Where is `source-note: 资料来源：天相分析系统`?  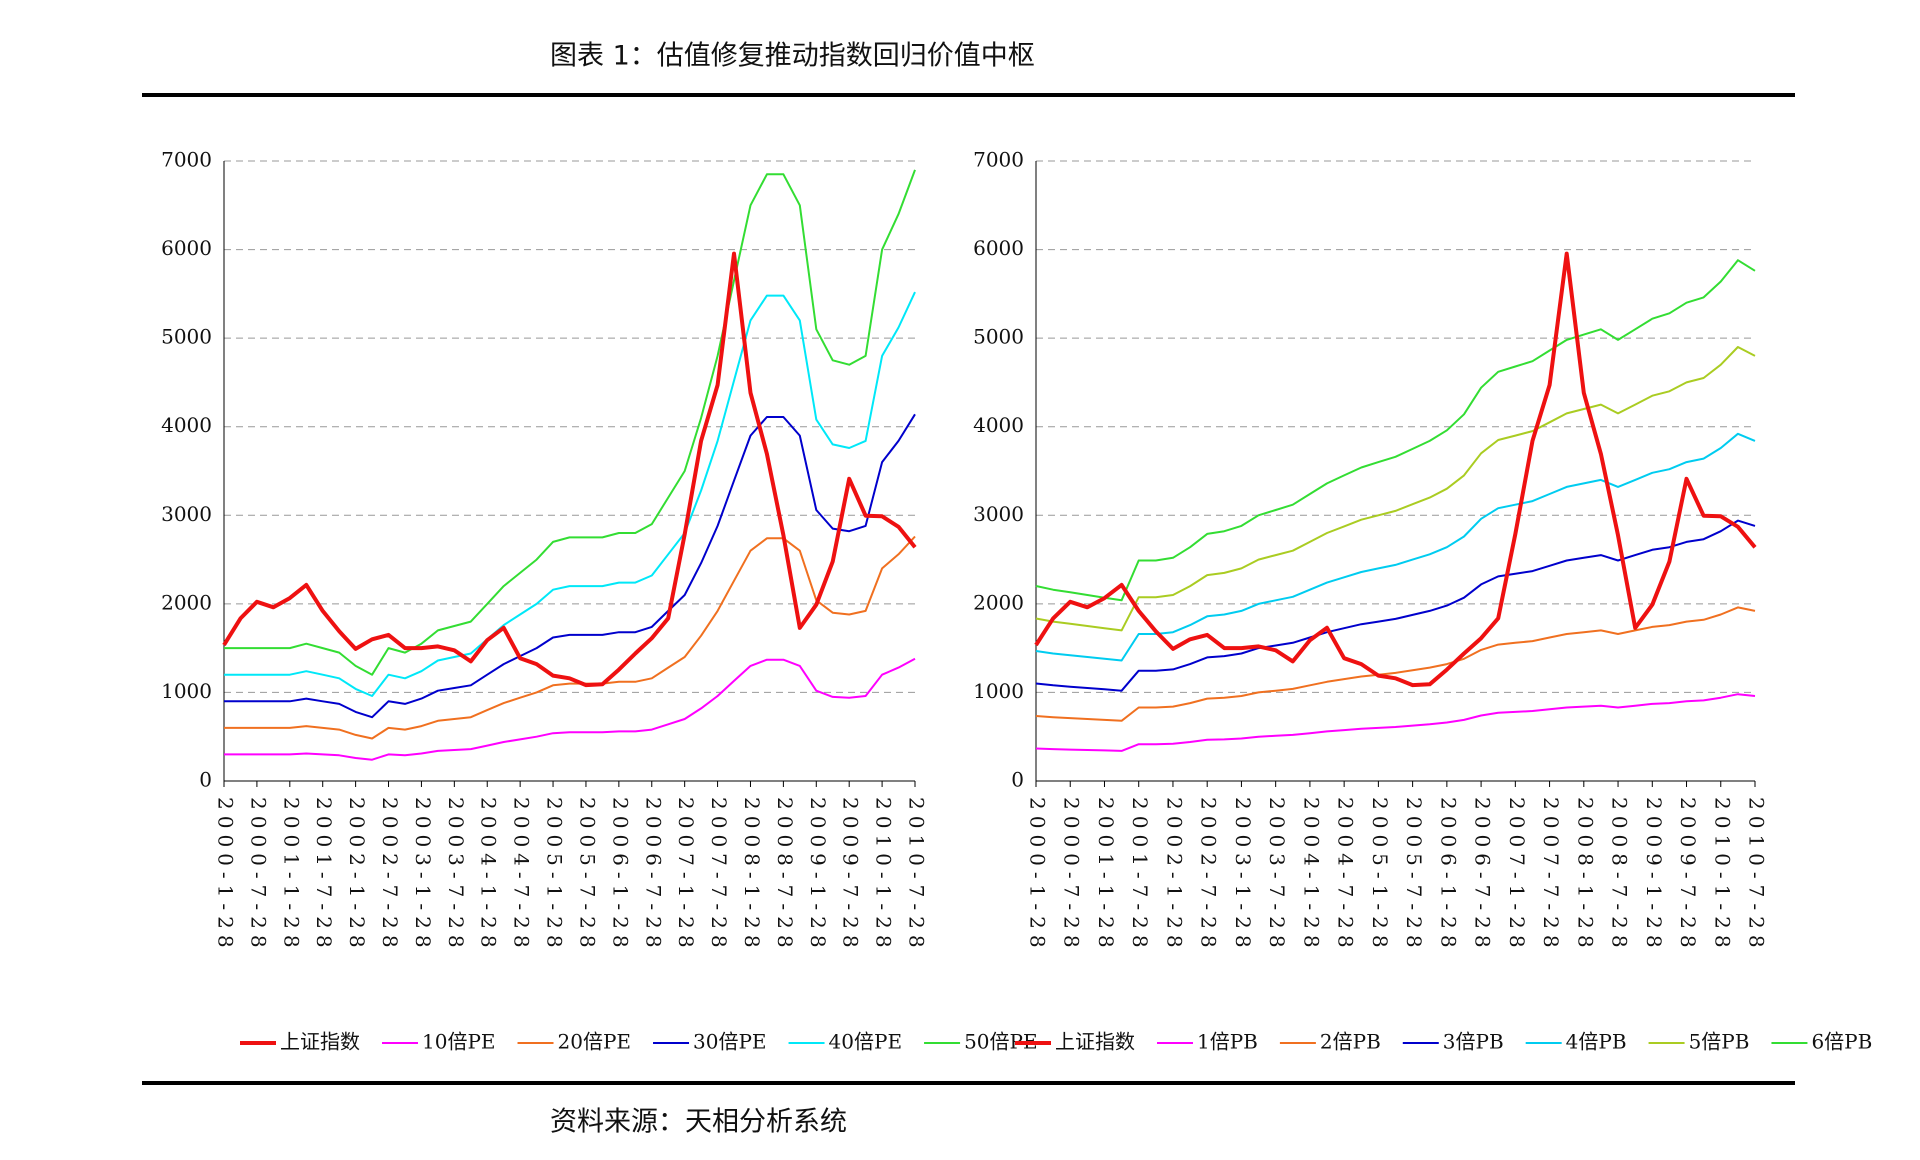 source-note: 资料来源：天相分析系统 is located at coordinates (698, 1122).